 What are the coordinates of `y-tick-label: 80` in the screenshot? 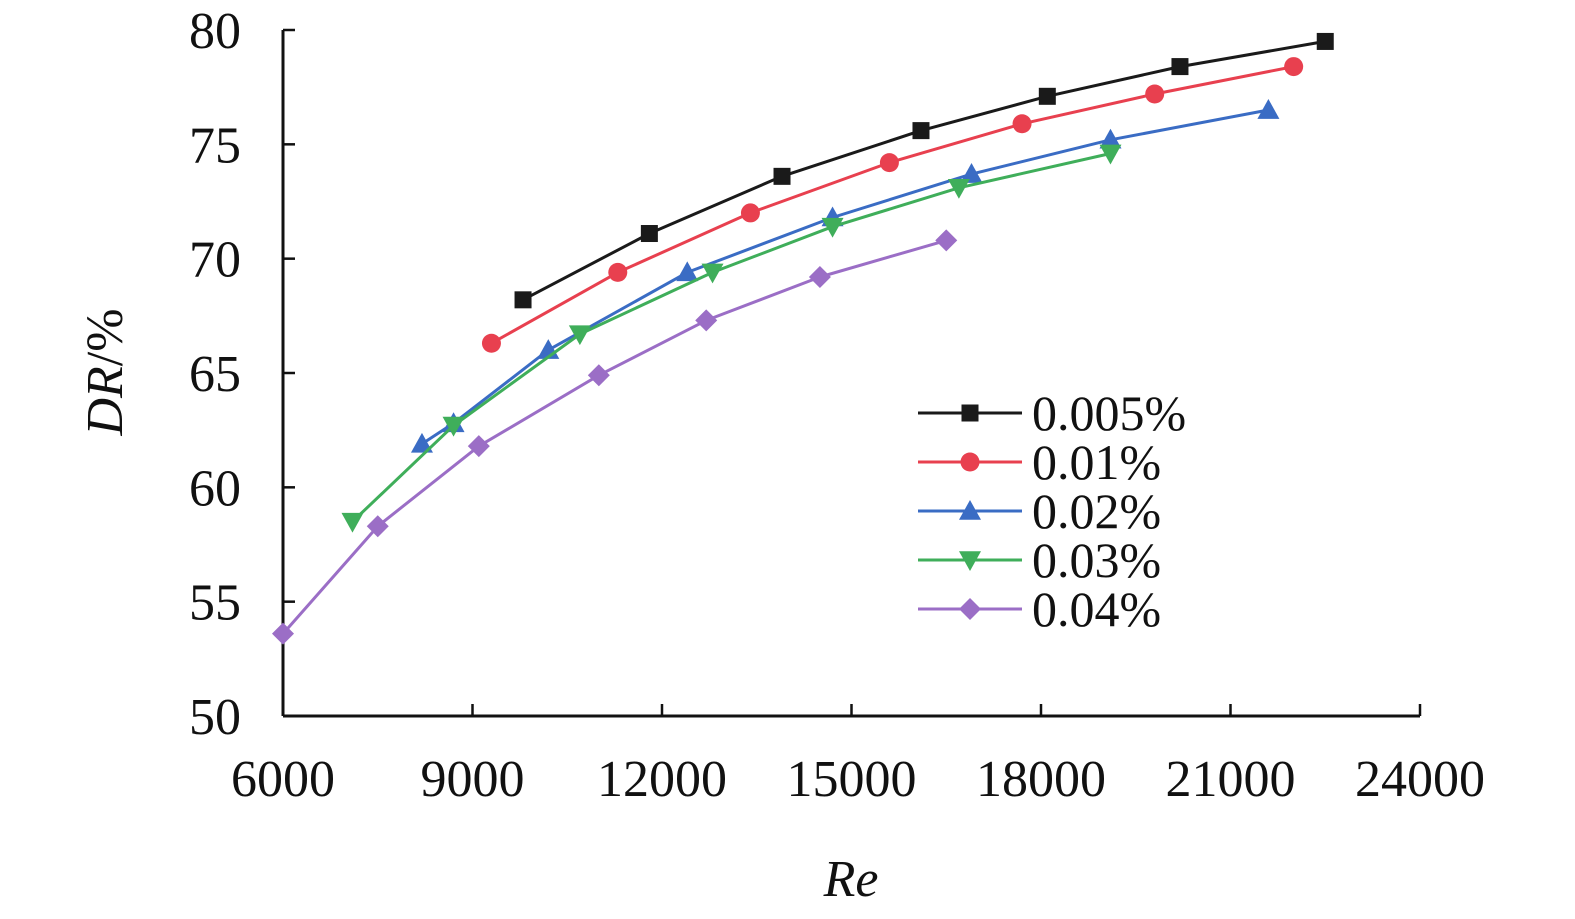 It's located at (215, 31).